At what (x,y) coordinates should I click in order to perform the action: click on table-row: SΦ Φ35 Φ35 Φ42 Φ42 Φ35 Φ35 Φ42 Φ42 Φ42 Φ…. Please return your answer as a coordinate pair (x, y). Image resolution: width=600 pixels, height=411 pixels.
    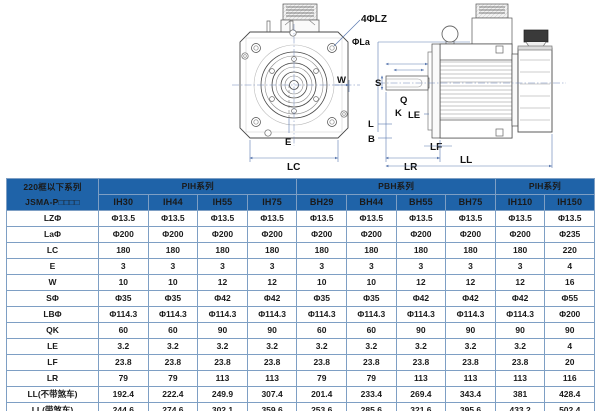
    Looking at the image, I should click on (301, 298).